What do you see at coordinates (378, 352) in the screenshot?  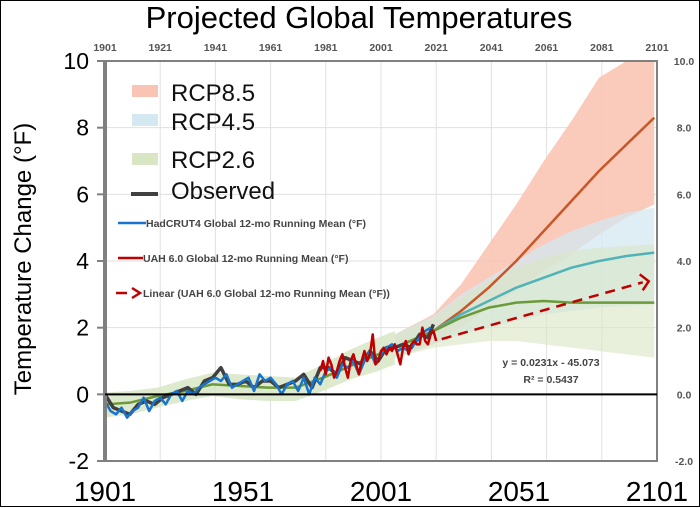 I see `uah-line` at bounding box center [378, 352].